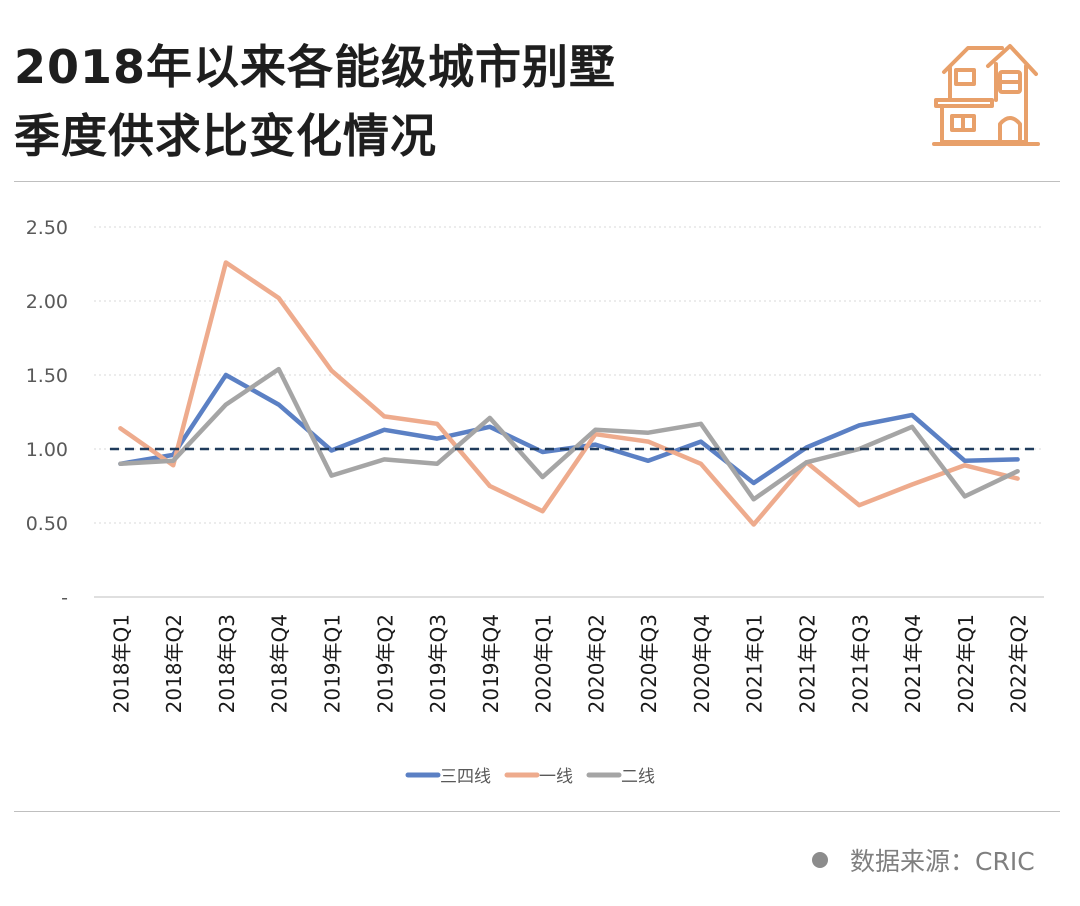  Describe the element at coordinates (64, 598) in the screenshot. I see `y-tick-label: -` at that location.